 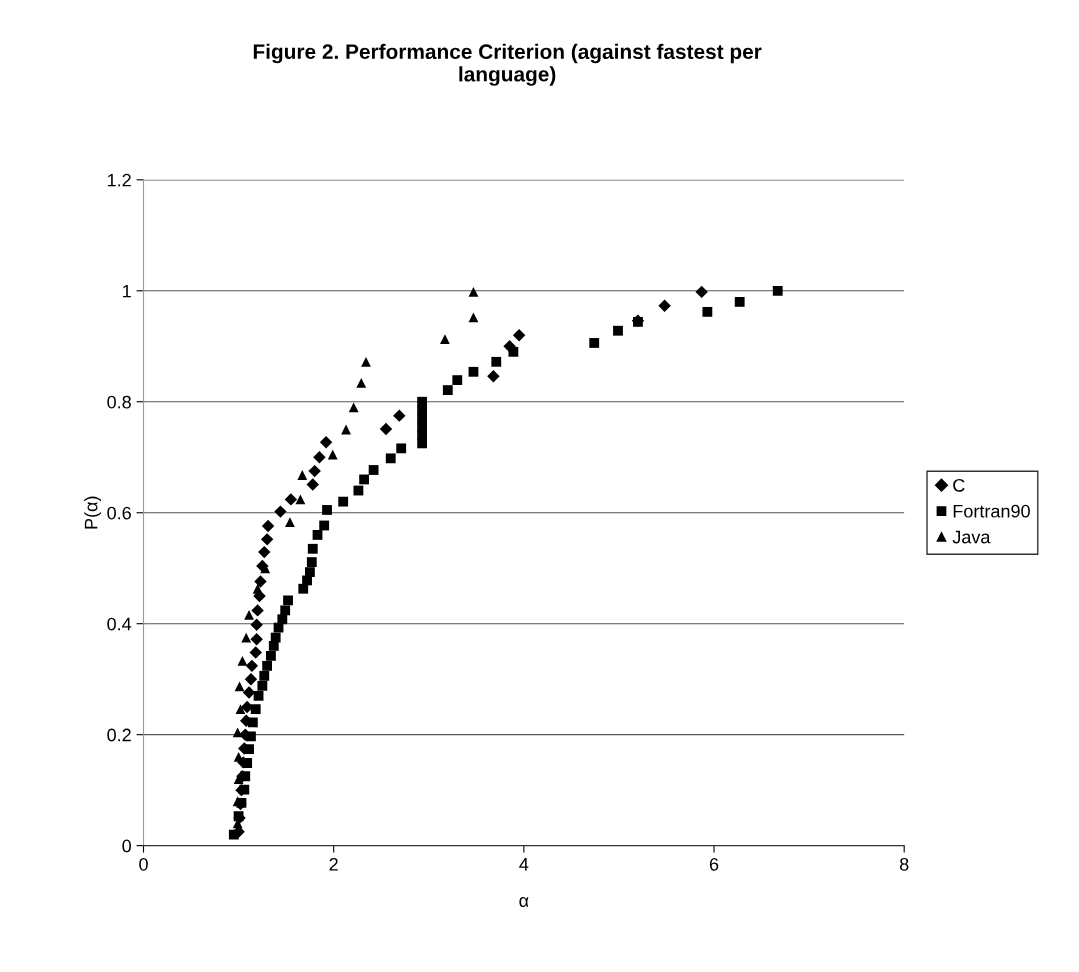 I want to click on y-tick-label: 0.6, so click(x=119, y=513).